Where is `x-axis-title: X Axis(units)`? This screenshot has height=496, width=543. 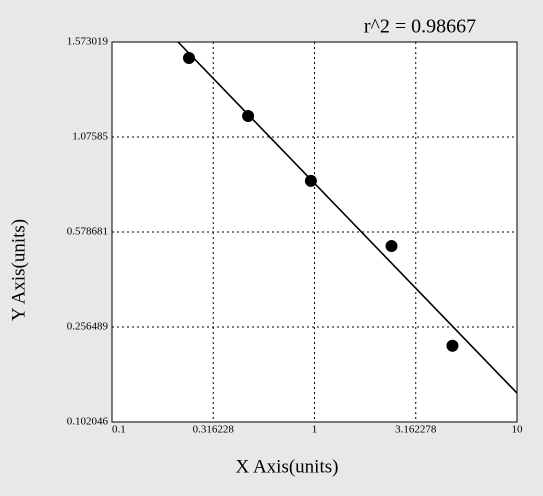
x-axis-title: X Axis(units) is located at coordinates (287, 466).